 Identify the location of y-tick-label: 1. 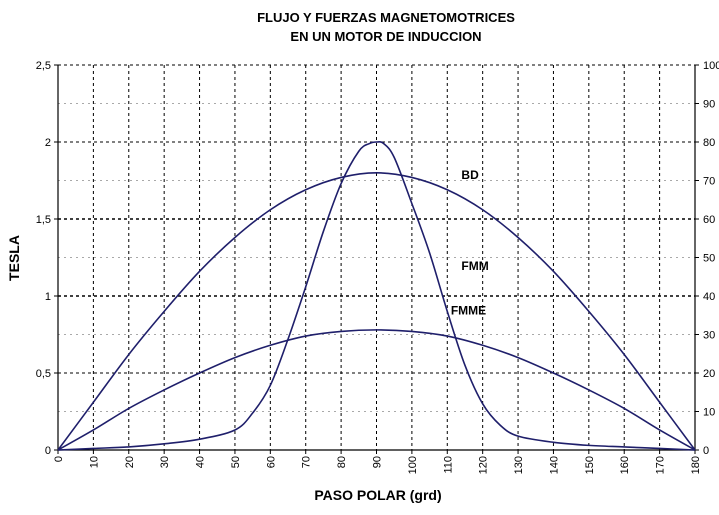
(48, 297).